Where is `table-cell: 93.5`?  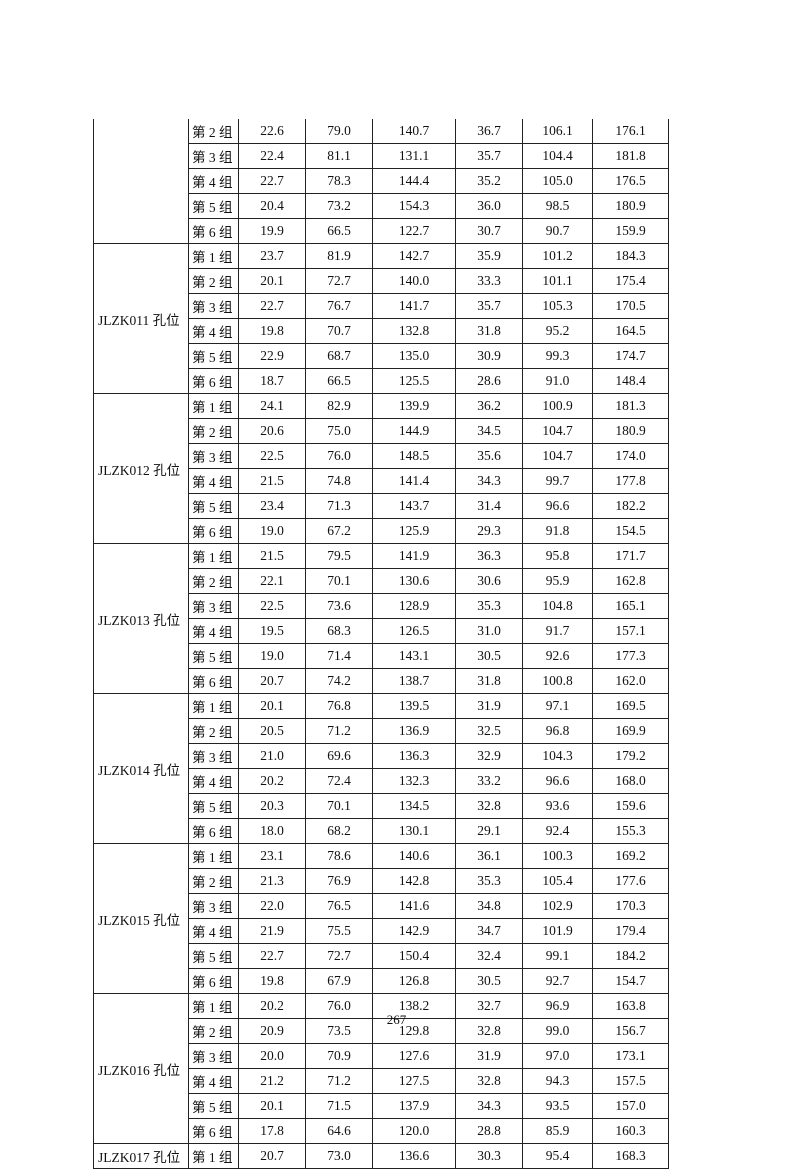 table-cell: 93.5 is located at coordinates (557, 1106).